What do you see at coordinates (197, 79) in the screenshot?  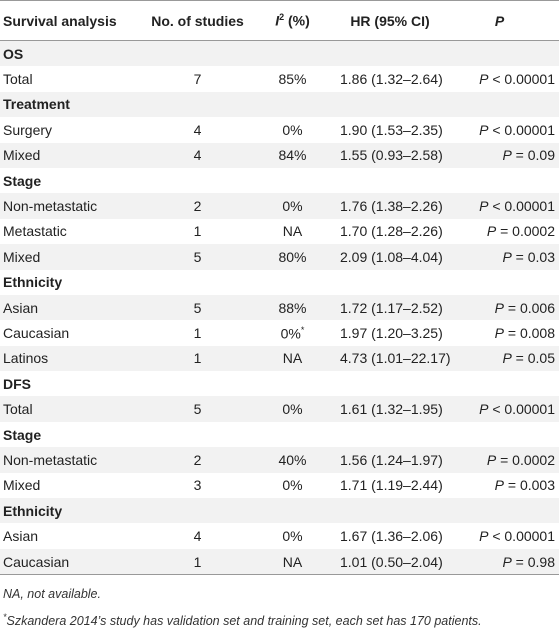 I see `studies-cell: 7` at bounding box center [197, 79].